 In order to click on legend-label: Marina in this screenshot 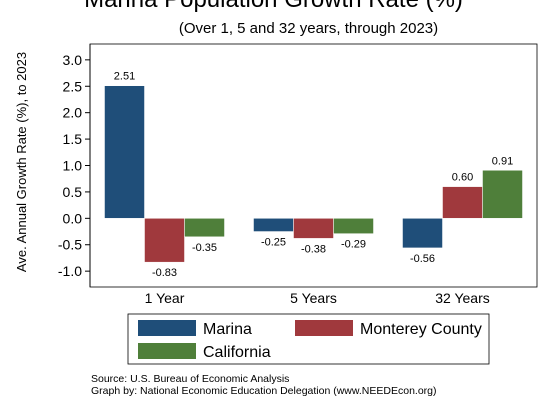, I will do `click(227, 329)`.